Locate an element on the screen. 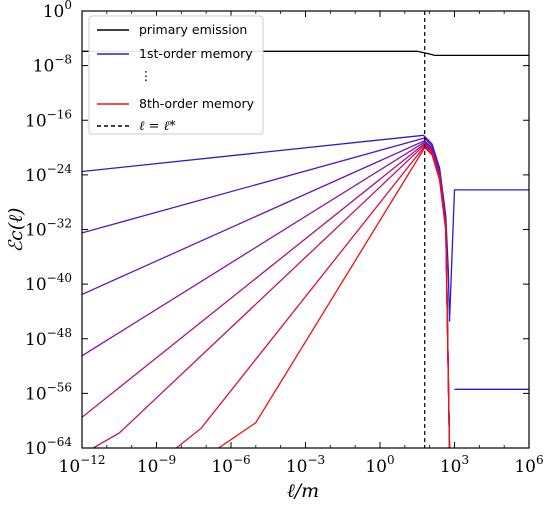 The image size is (548, 506). y-tick-label: 10⁰ is located at coordinates (57, 11).